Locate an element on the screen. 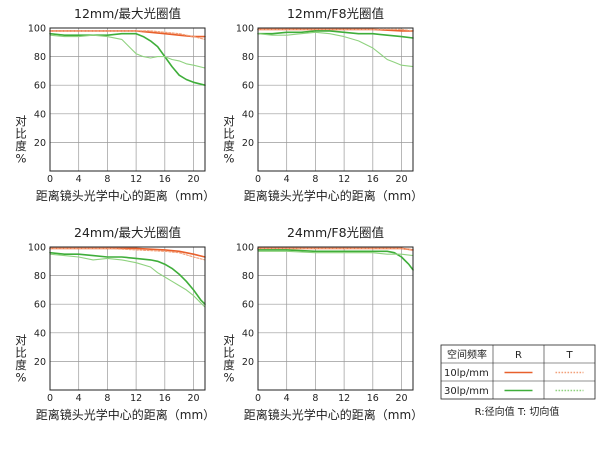 This screenshot has width=600, height=452. chart-title: 12mm/F8光圈值 is located at coordinates (335, 13).